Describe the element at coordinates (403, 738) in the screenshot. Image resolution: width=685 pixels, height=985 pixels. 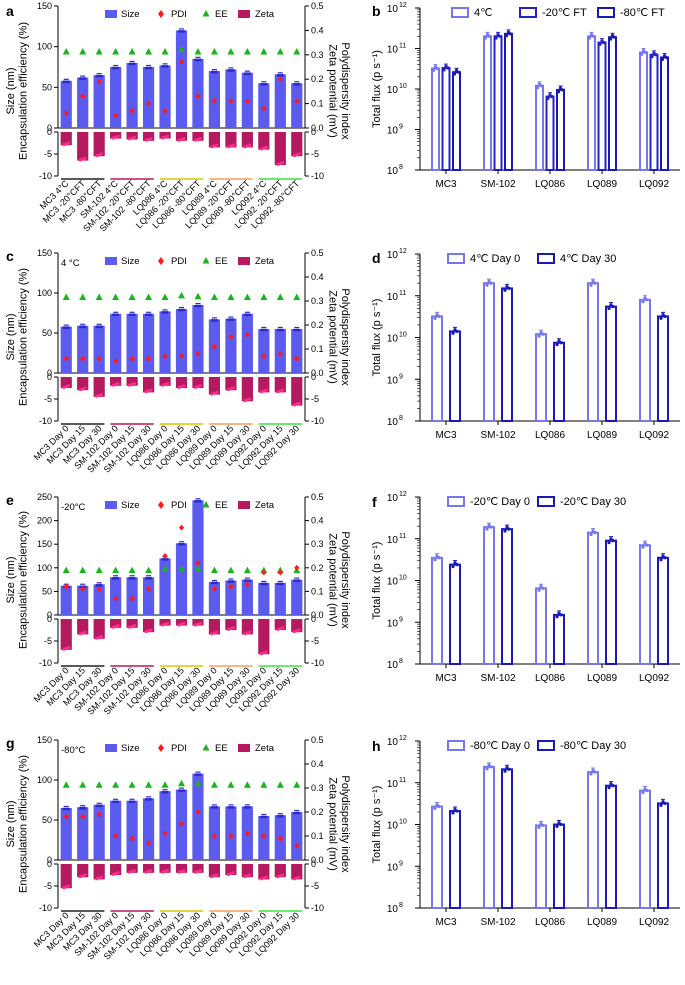
I see `y-tick-exponent-h: 12` at that location.